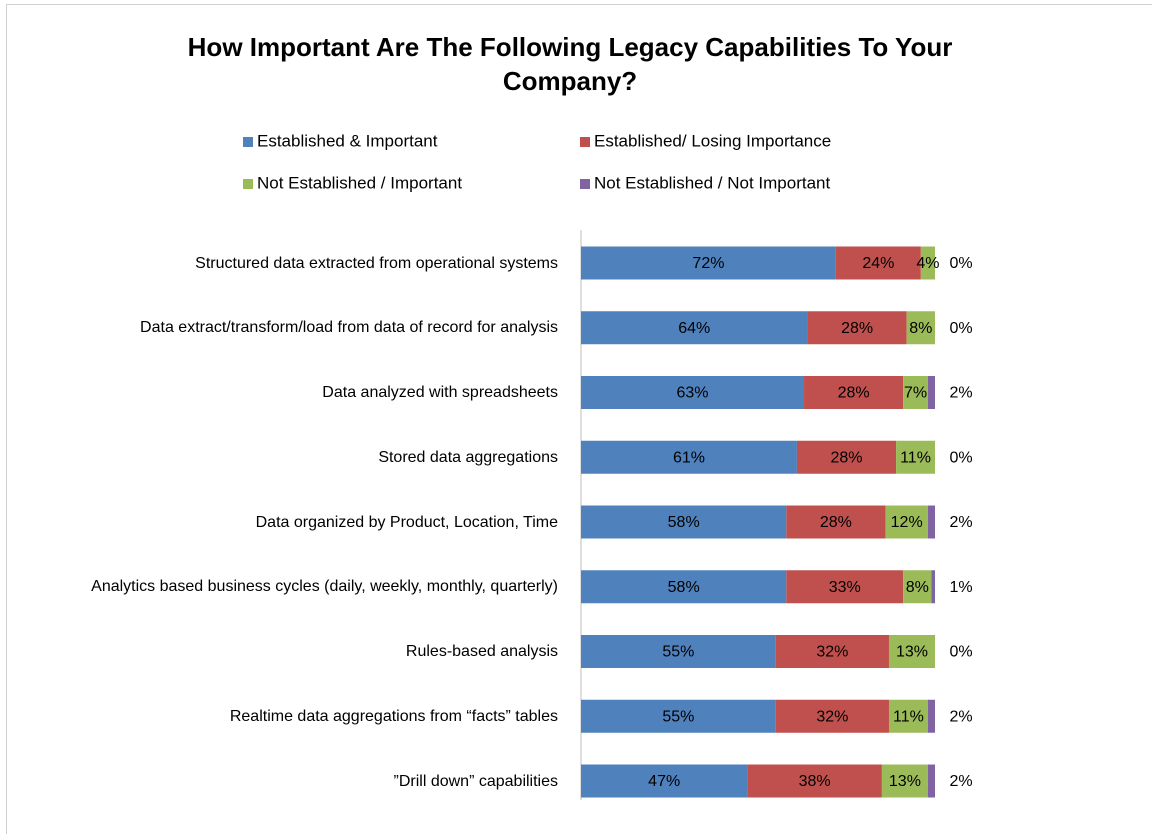 Image resolution: width=1154 pixels, height=836 pixels. I want to click on data-label: 72%, so click(708, 263).